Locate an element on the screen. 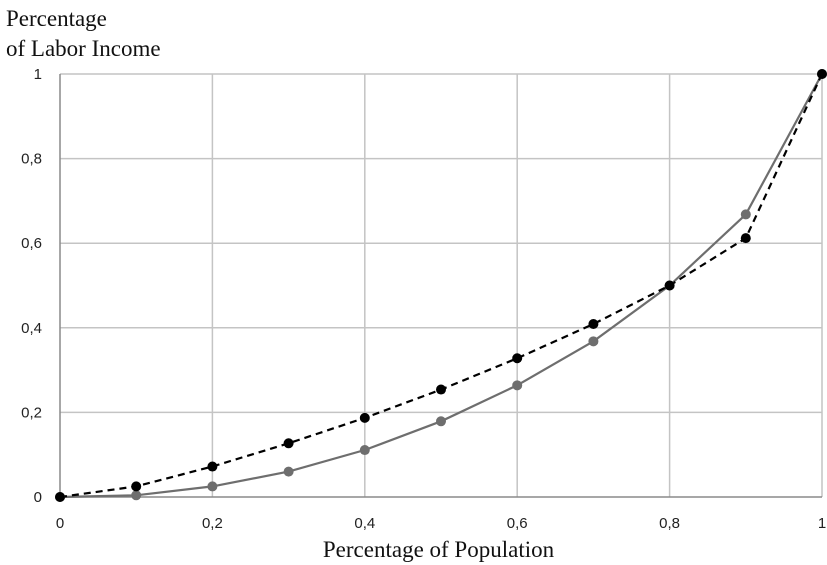 Image resolution: width=827 pixels, height=565 pixels. y-tick-label: 0,4 is located at coordinates (31, 328).